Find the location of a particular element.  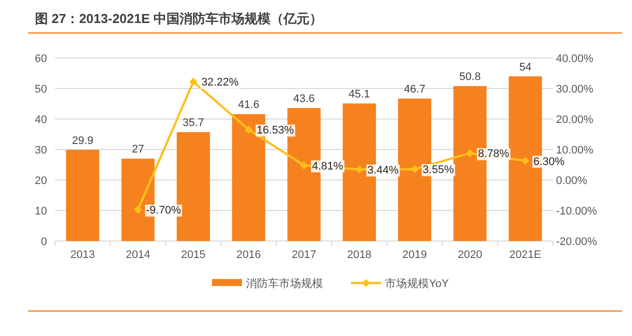

y-tick-label: 0 is located at coordinates (43, 242).